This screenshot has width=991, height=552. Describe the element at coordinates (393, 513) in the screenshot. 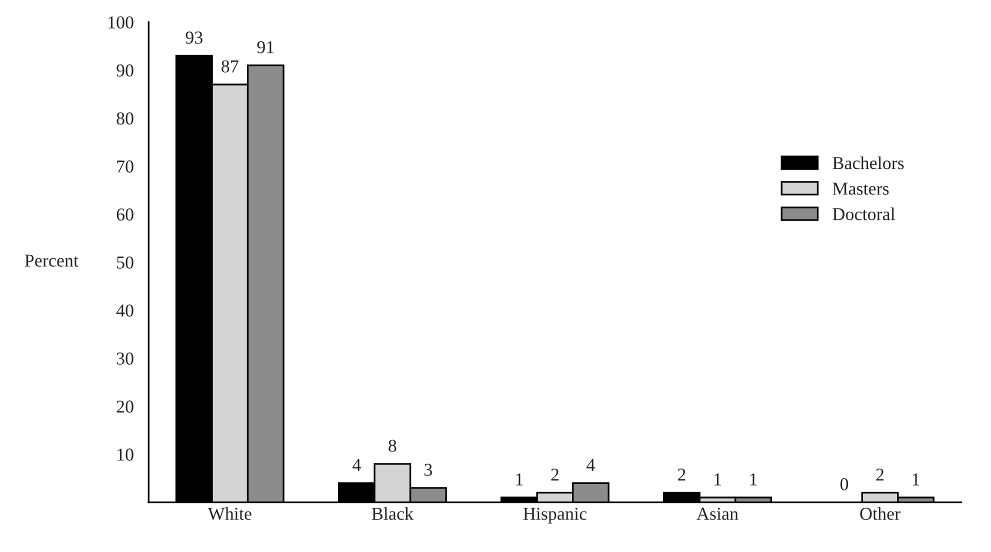

I see `x-tick-label: Black` at that location.